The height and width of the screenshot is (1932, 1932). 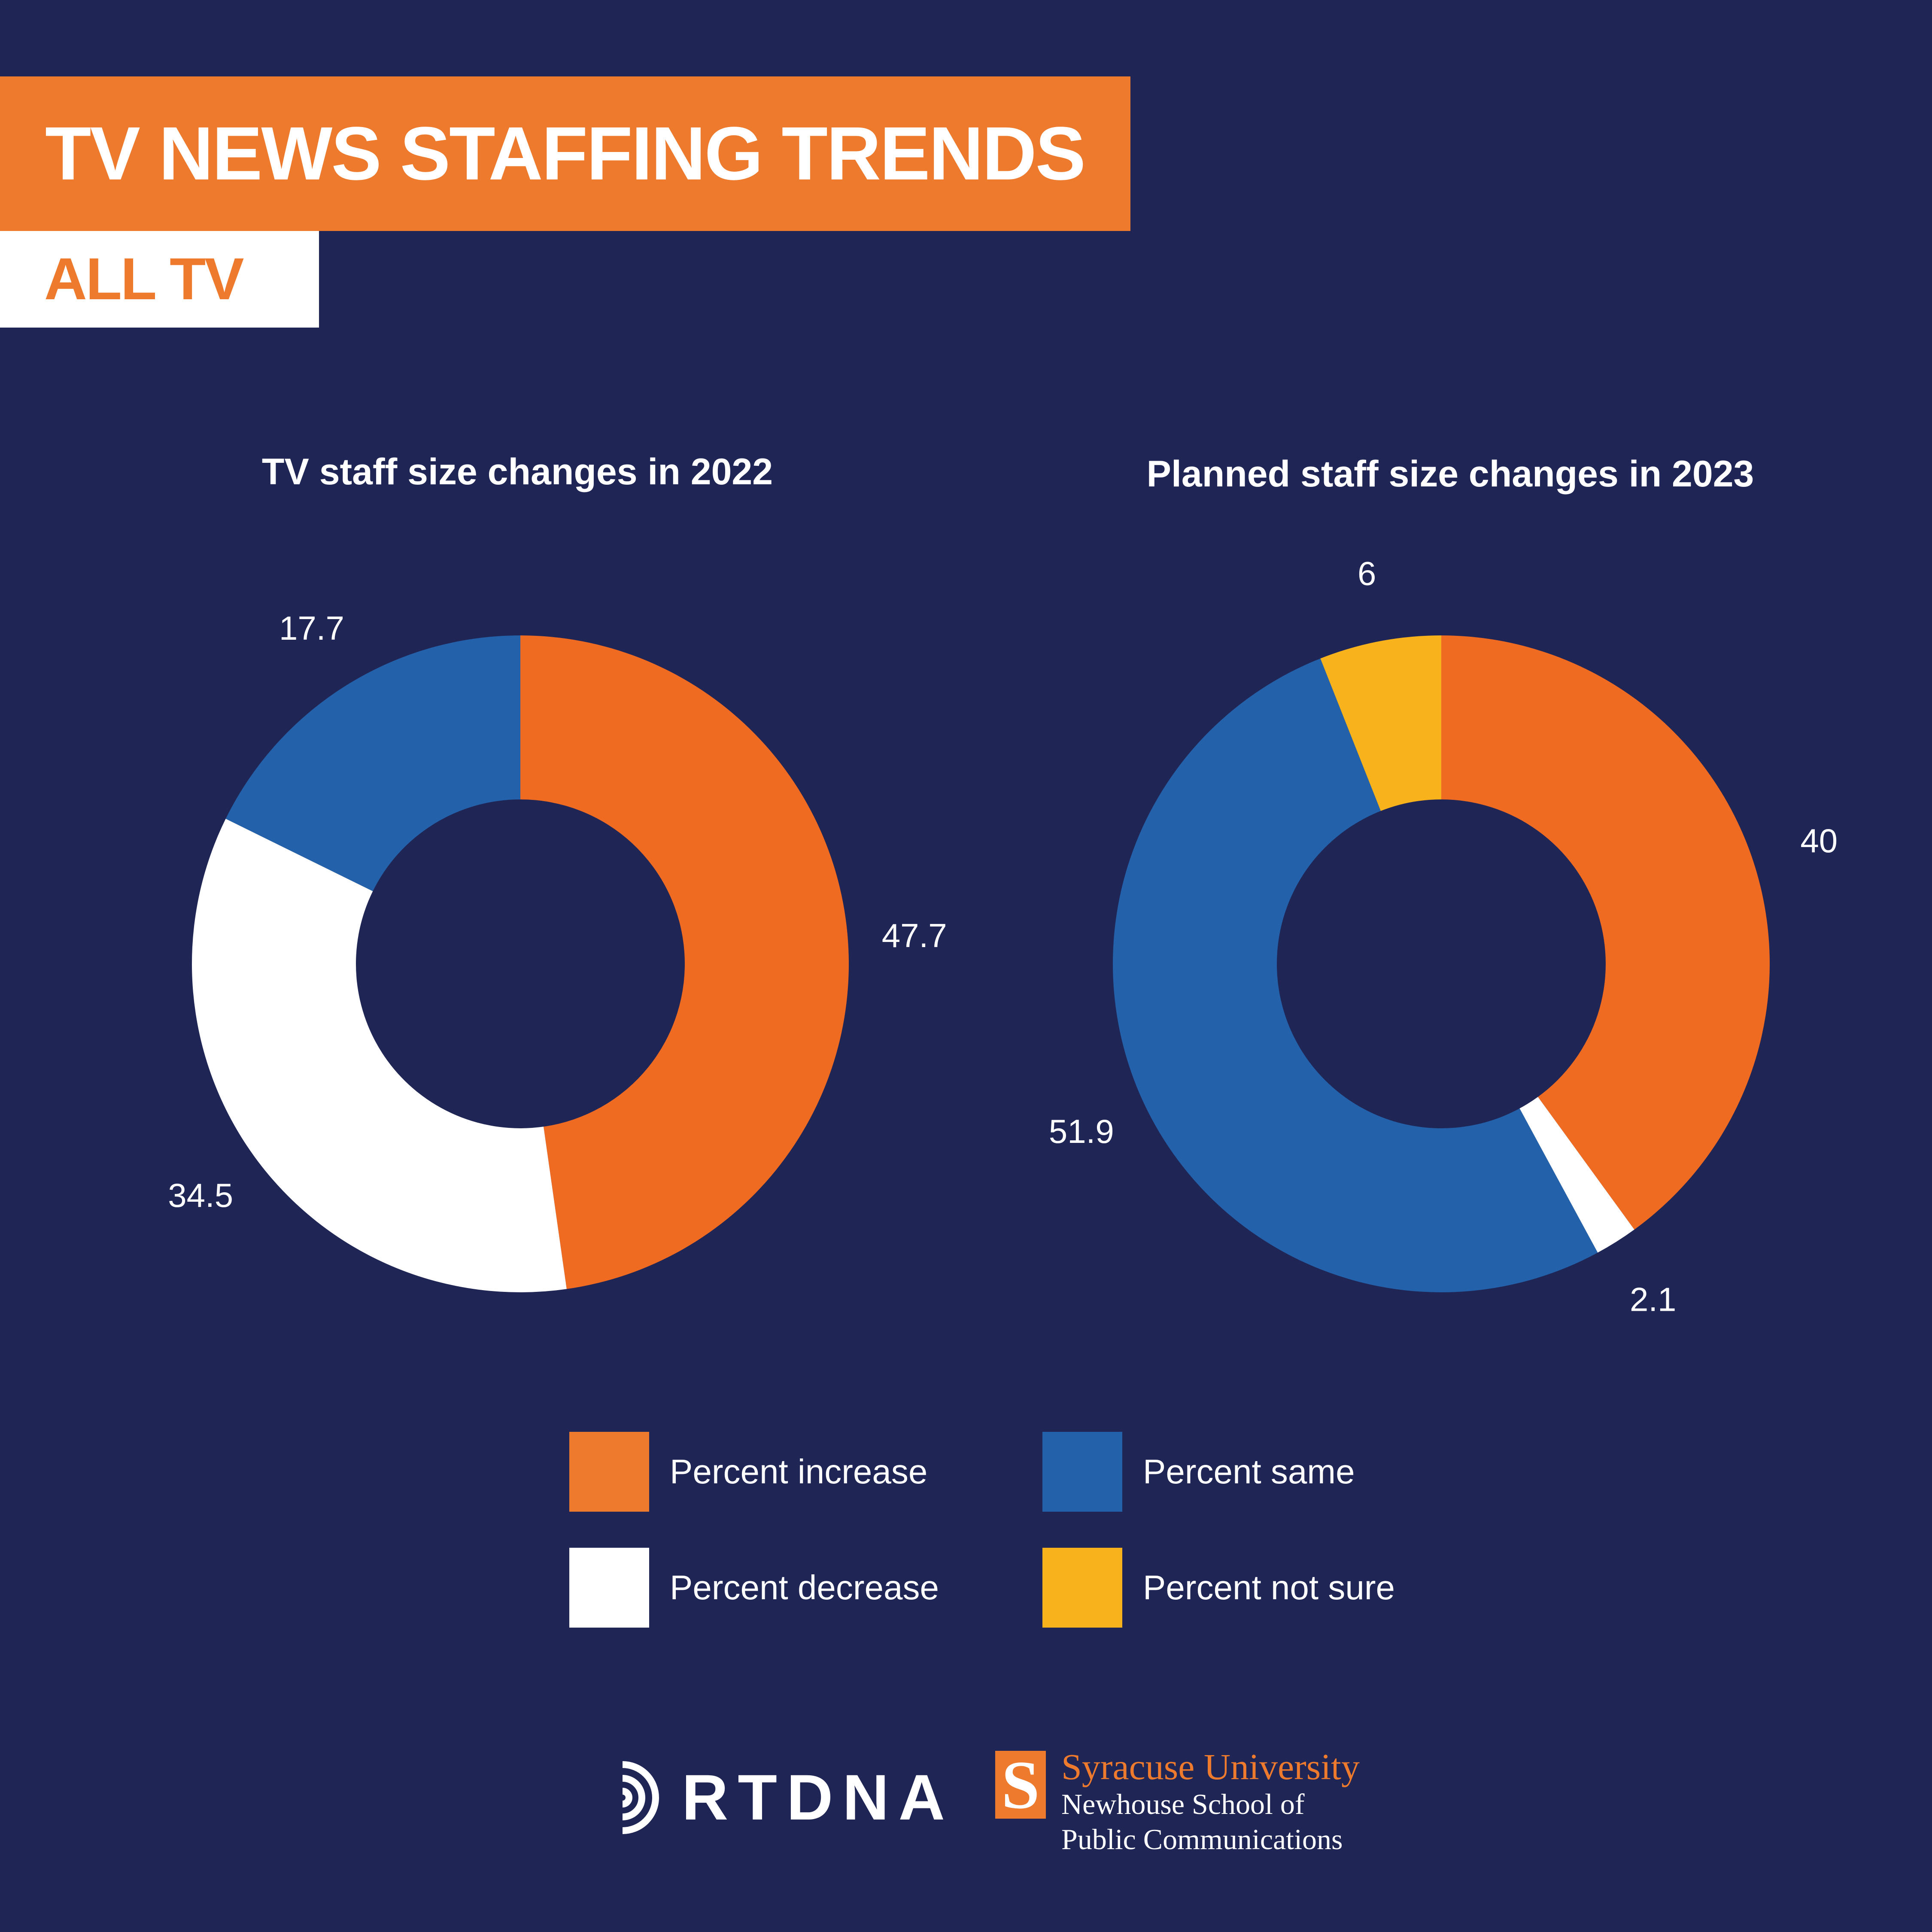 I want to click on rtdna-logo: RTDNA, so click(x=788, y=1798).